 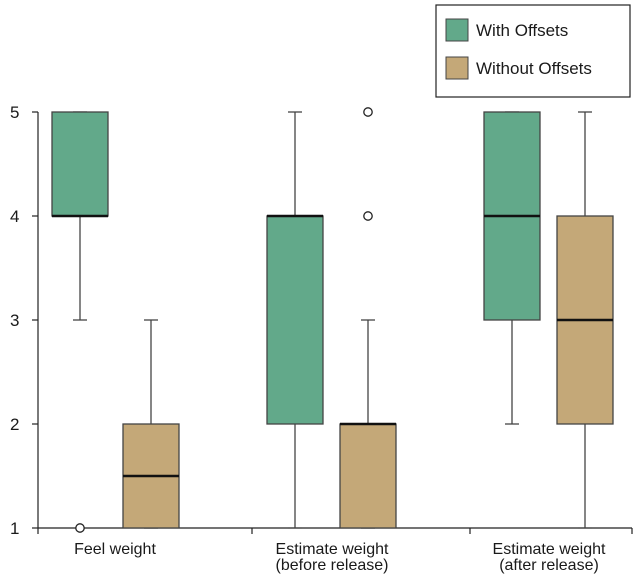 I want to click on category-label-1: Feel weight, so click(x=115, y=549).